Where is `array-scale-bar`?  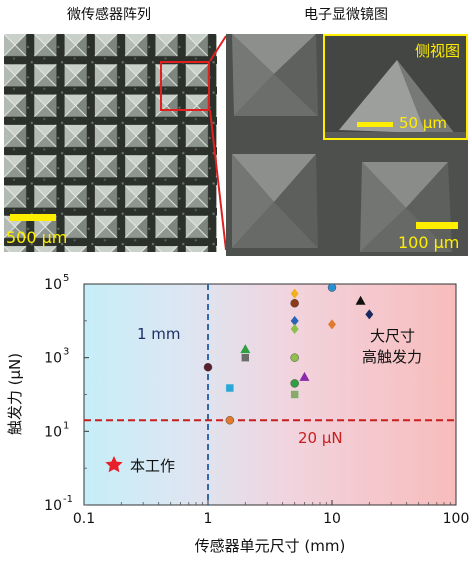
array-scale-bar is located at coordinates (33, 217).